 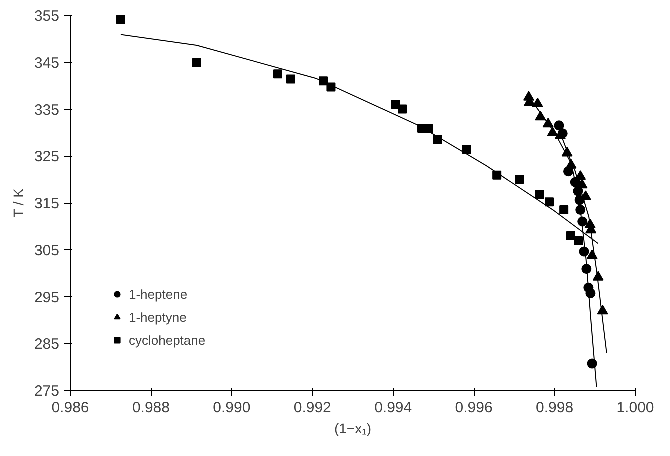 I want to click on legend-label: 1-heptyne, so click(x=158, y=317).